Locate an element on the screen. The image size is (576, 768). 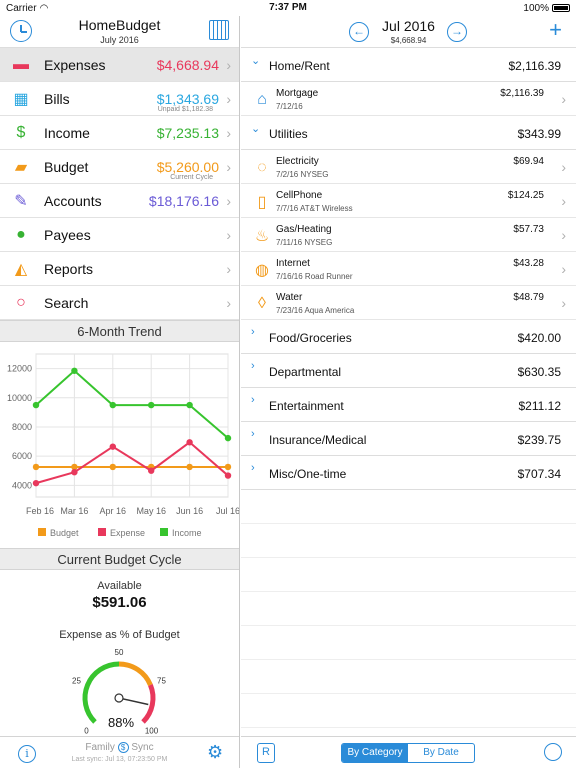
menu-item-payees: ● Payees › is located at coordinates (119, 235).